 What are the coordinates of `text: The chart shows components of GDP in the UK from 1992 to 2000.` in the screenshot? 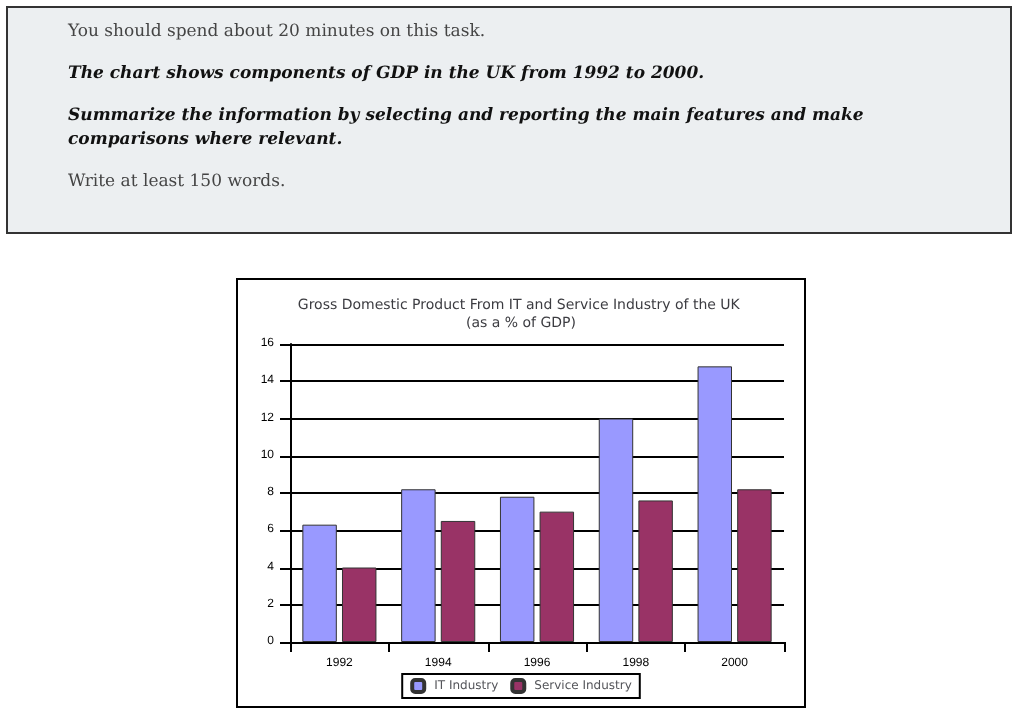 It's located at (387, 74).